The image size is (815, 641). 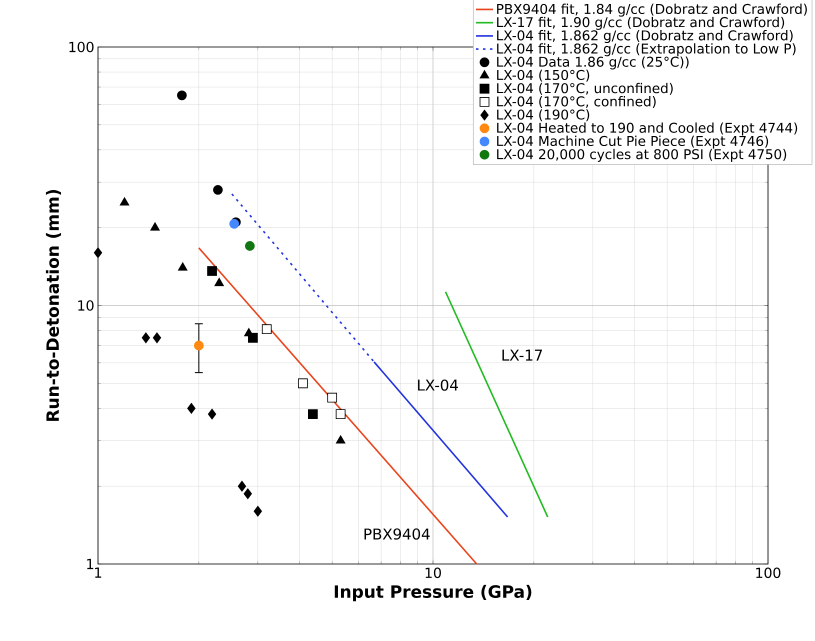 I want to click on legend-label: LX-17 fit, 1.90 g/cc (Dobratz and Crawford), so click(x=640, y=23).